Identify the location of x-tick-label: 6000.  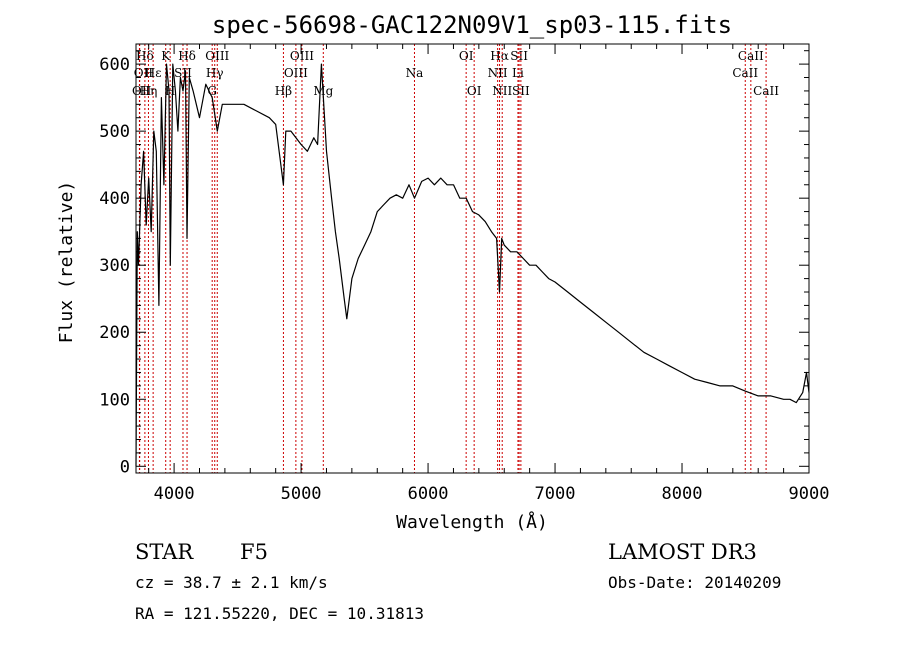
(428, 494).